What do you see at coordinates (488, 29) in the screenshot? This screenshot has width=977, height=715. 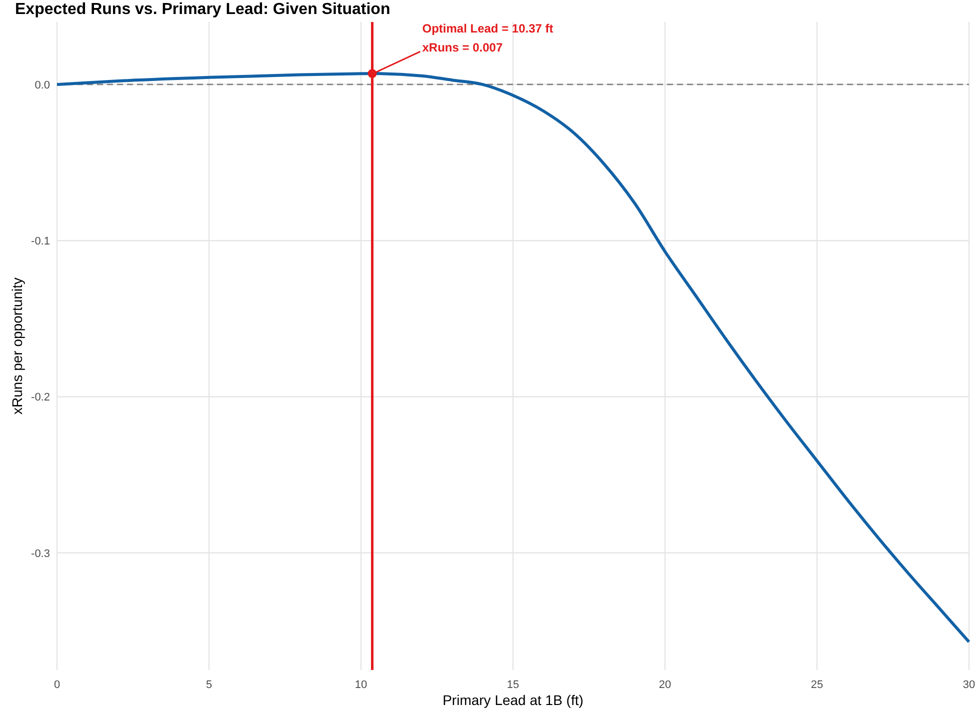 I see `annotation: Optimal Lead = 10.37 ft` at bounding box center [488, 29].